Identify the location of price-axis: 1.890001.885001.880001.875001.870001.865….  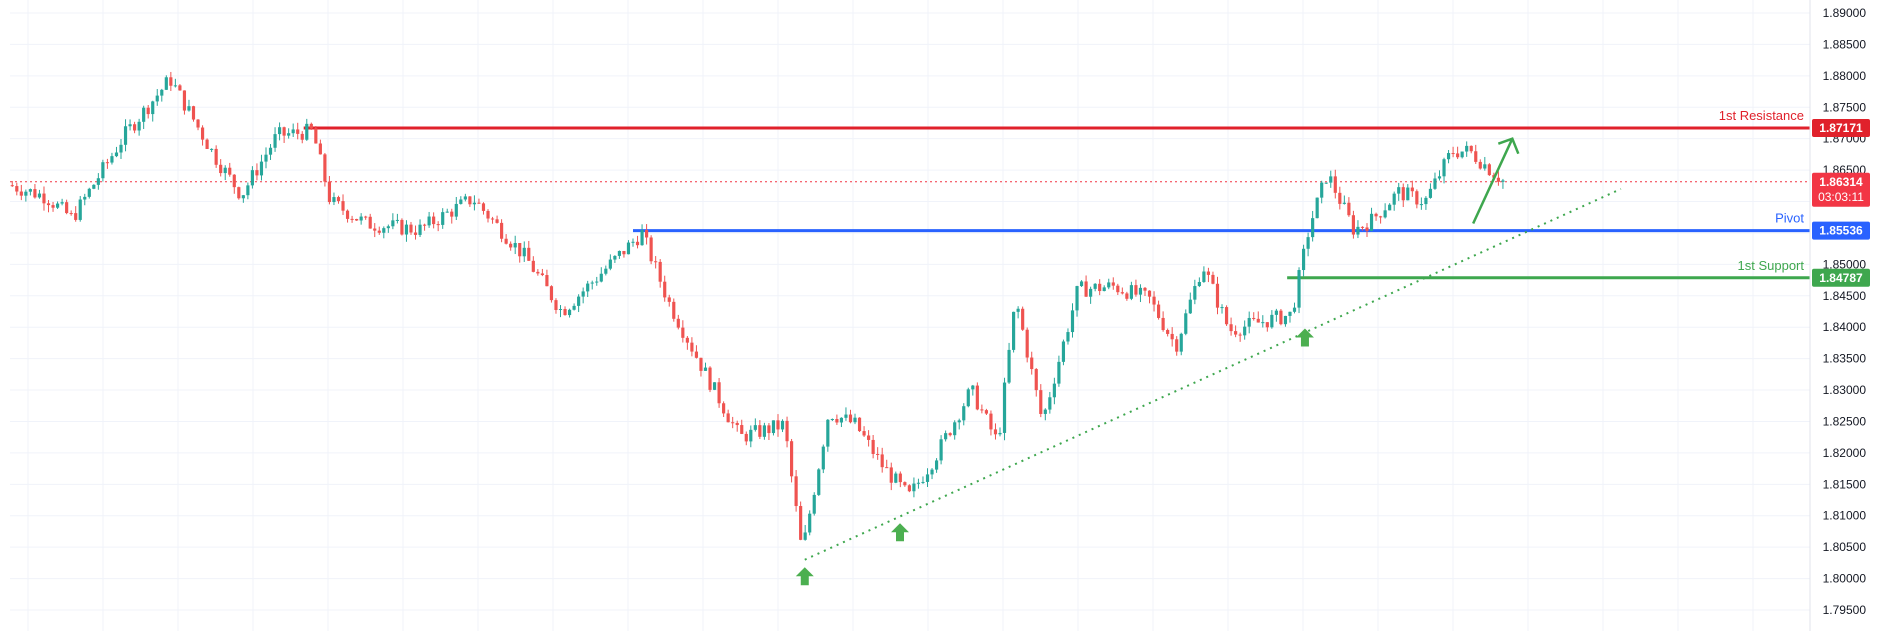
(1846, 315).